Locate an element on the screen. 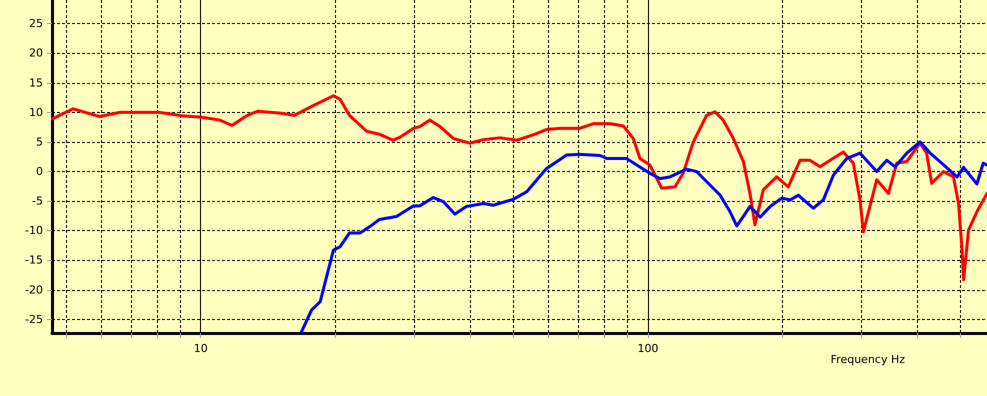 The height and width of the screenshot is (396, 987). y-tick-label: -20 is located at coordinates (34, 289).